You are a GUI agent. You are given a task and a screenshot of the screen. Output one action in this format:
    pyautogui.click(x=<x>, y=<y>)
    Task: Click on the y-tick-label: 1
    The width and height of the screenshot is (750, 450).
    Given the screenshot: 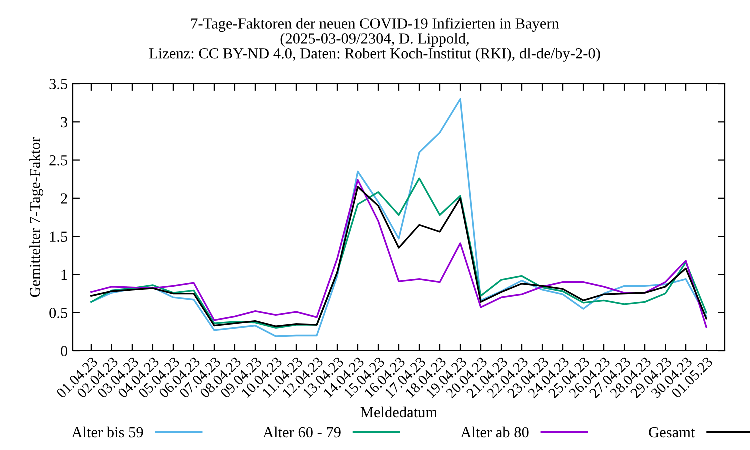 What is the action you would take?
    pyautogui.click(x=65, y=275)
    